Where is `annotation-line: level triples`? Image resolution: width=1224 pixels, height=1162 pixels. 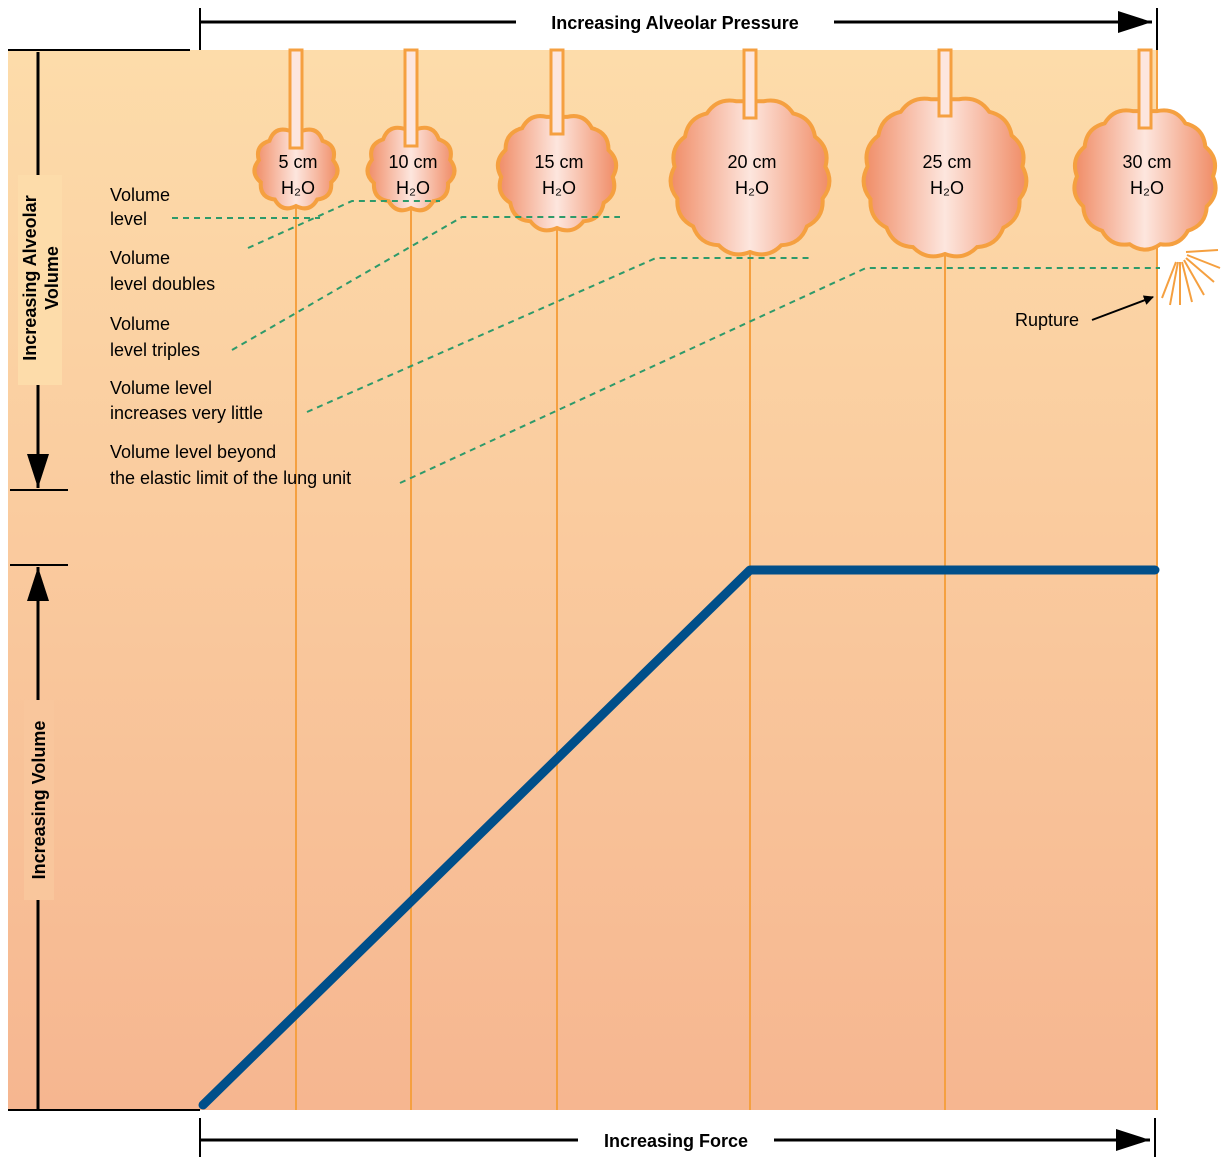
annotation-line: level triples is located at coordinates (155, 350).